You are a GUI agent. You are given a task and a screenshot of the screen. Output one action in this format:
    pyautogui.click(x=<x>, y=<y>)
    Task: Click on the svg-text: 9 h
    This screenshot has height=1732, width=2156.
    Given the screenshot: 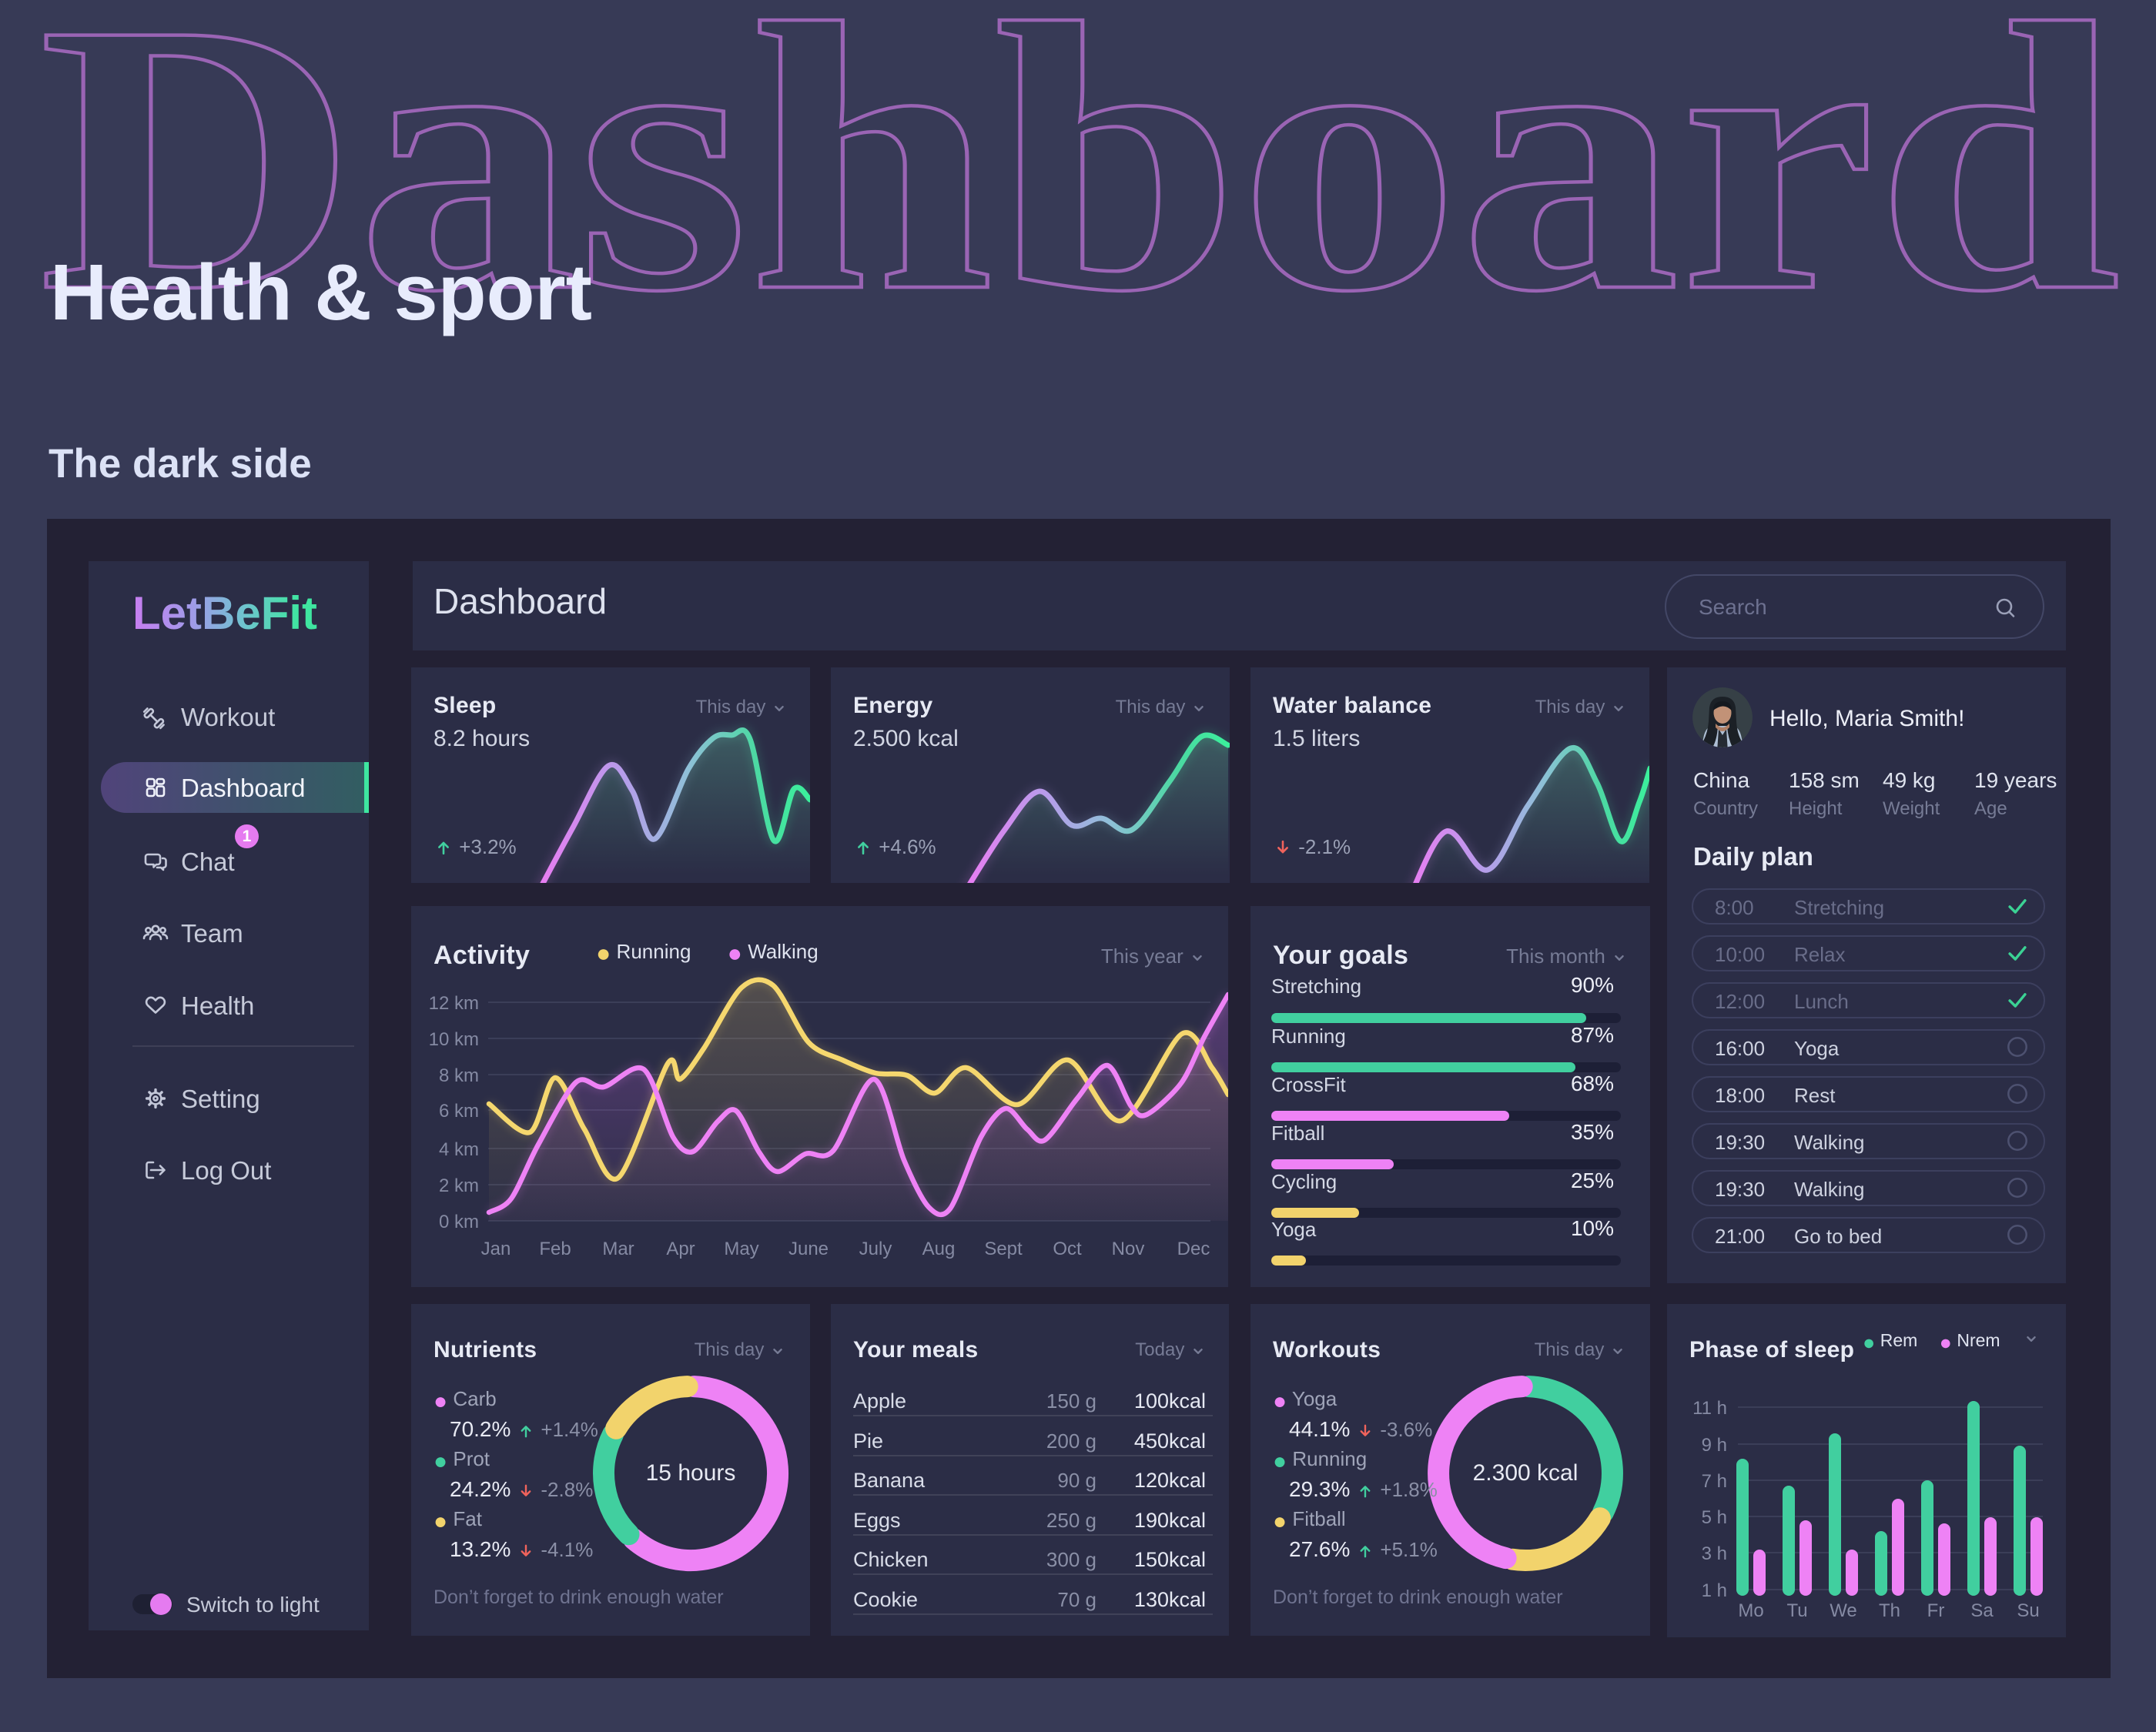 What is the action you would take?
    pyautogui.click(x=1715, y=1445)
    